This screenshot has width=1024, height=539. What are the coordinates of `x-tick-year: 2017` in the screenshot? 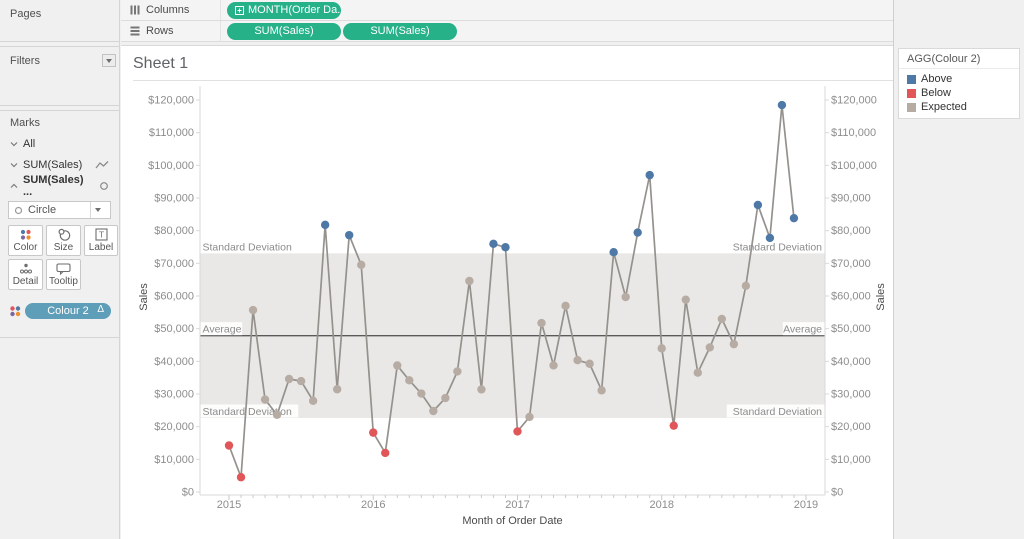 It's located at (517, 505).